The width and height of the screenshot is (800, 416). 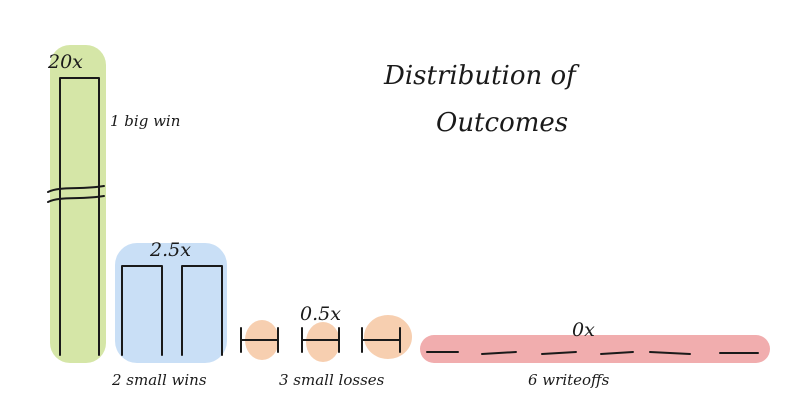 What do you see at coordinates (65, 62) in the screenshot?
I see `big-win-value-label: 20x` at bounding box center [65, 62].